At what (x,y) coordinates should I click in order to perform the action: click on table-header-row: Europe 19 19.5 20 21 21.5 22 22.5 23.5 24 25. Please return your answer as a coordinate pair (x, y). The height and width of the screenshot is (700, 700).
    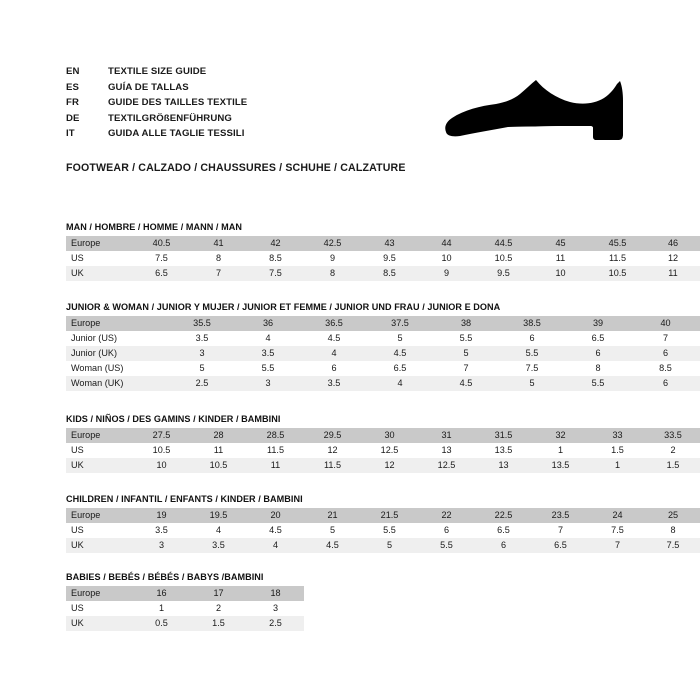
    Looking at the image, I should click on (383, 515).